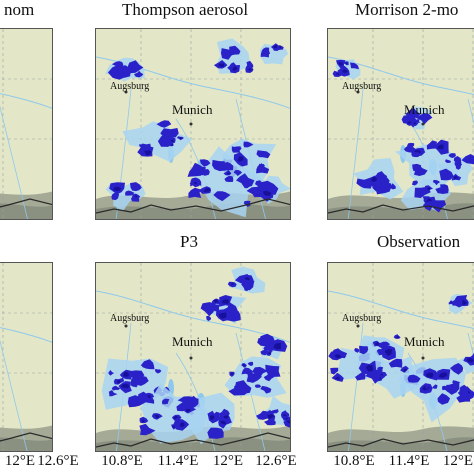  I want to click on terrain-background, so click(26, 357).